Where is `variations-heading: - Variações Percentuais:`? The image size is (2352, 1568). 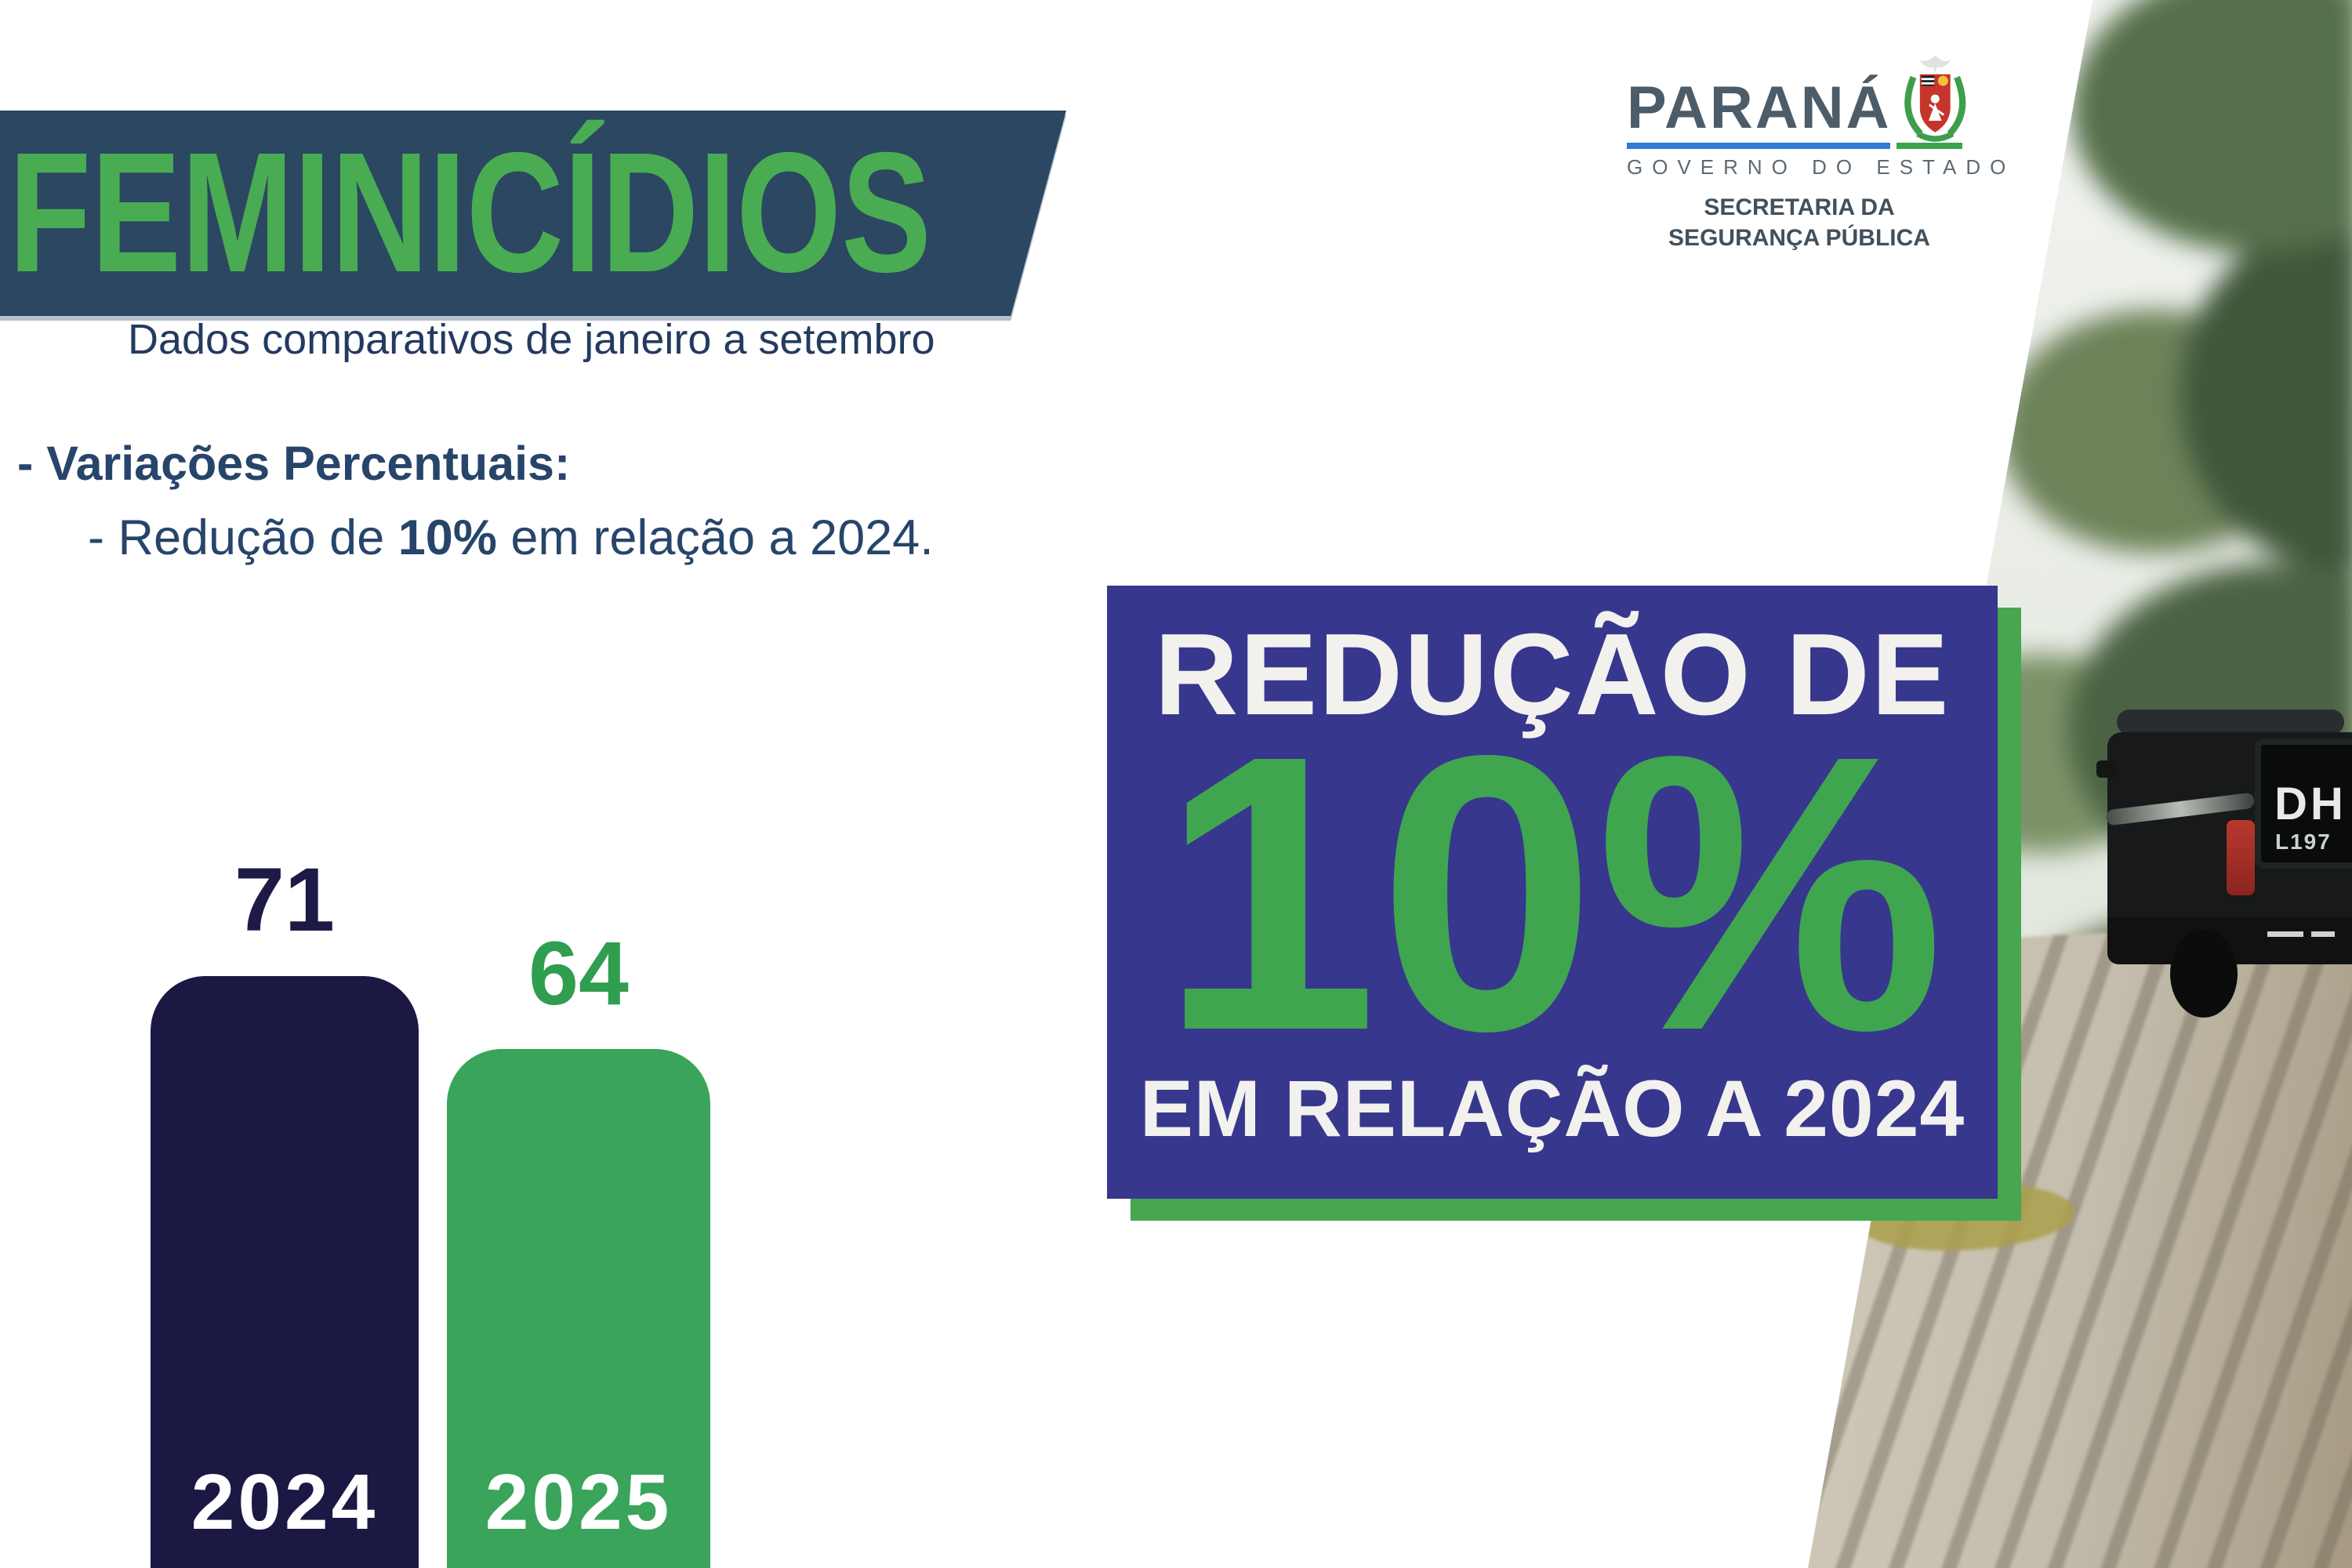 variations-heading: - Variações Percentuais: is located at coordinates (294, 463).